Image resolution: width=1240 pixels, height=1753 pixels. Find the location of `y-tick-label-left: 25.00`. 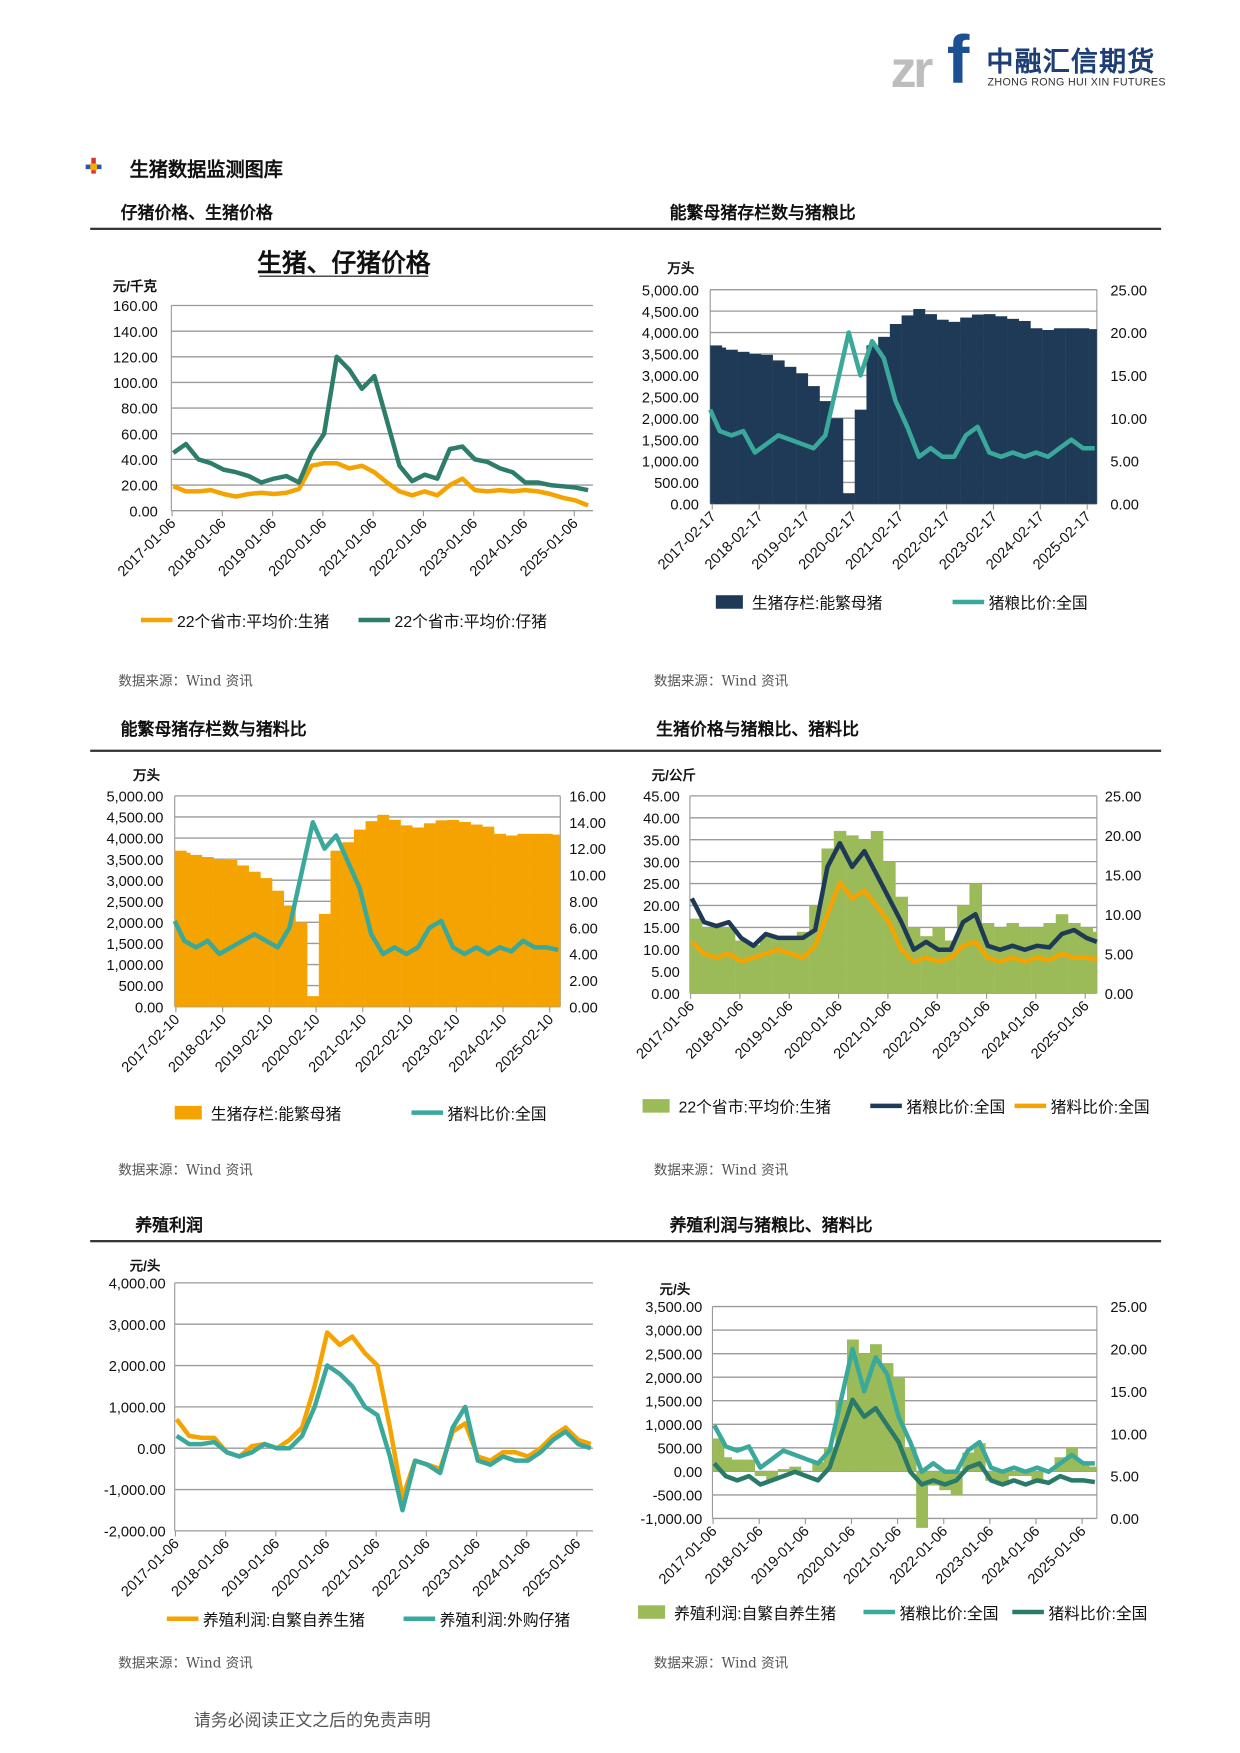

y-tick-label-left: 25.00 is located at coordinates (661, 885).